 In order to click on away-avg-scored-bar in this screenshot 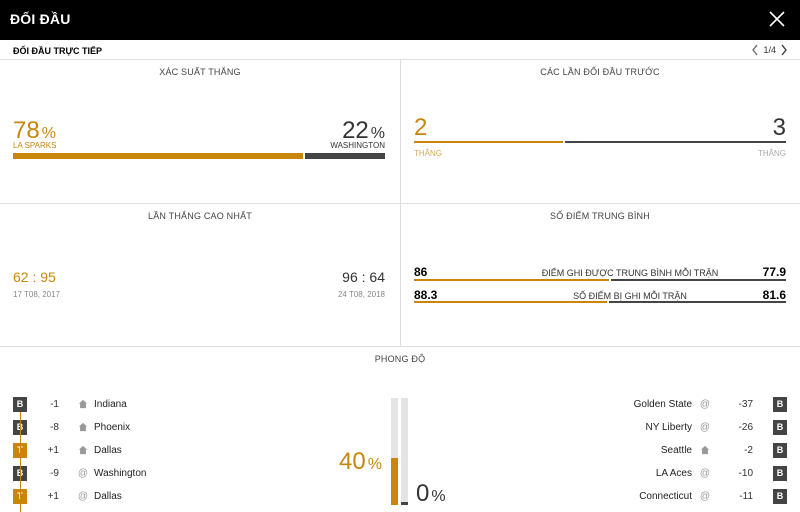, I will do `click(698, 280)`.